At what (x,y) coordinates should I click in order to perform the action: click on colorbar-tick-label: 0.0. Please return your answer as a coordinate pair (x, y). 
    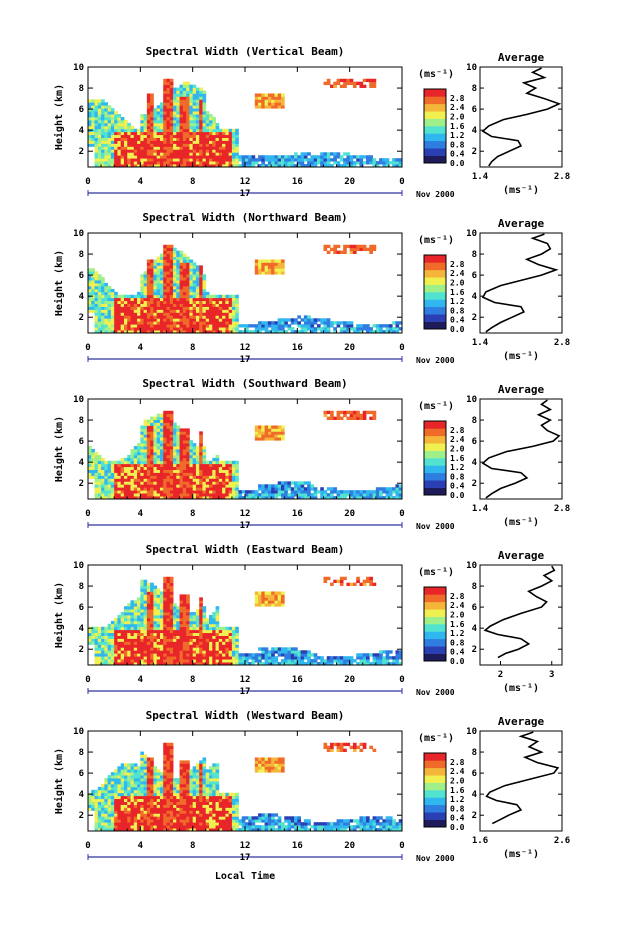
    Looking at the image, I should click on (457, 329).